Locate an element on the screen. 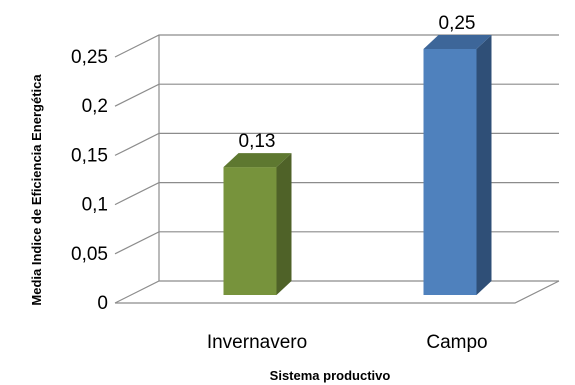  data-label: 0,25 is located at coordinates (457, 23).